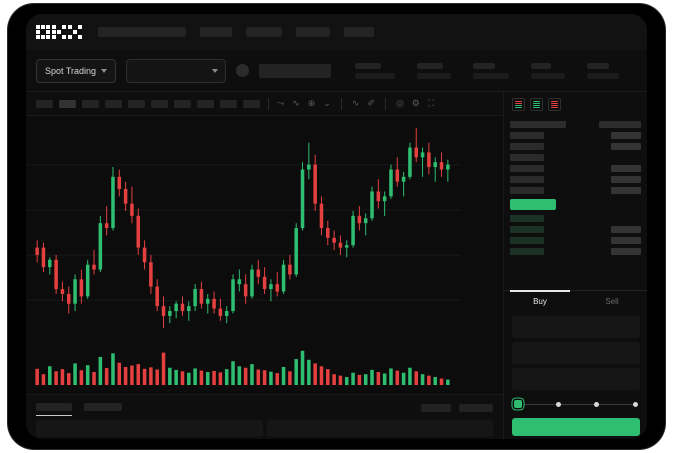 The height and width of the screenshot is (453, 673). What do you see at coordinates (457, 408) in the screenshot?
I see `orders-panel-actions` at bounding box center [457, 408].